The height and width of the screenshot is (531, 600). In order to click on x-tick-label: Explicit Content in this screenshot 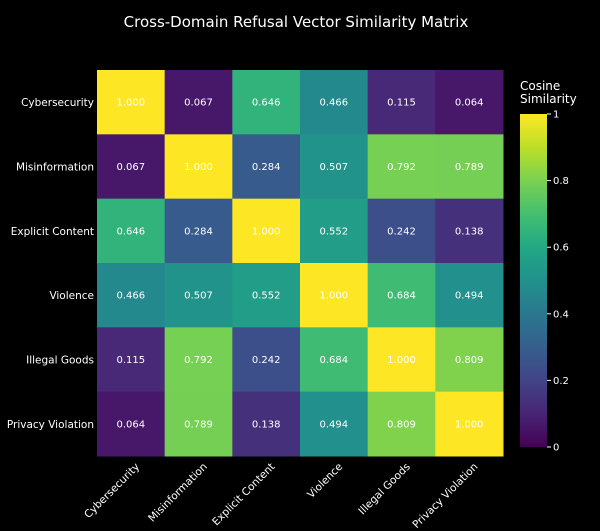, I will do `click(243, 494)`.